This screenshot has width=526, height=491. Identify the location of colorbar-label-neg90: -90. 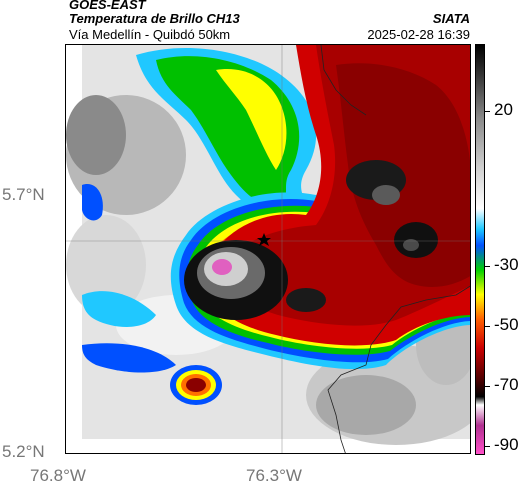
(506, 444).